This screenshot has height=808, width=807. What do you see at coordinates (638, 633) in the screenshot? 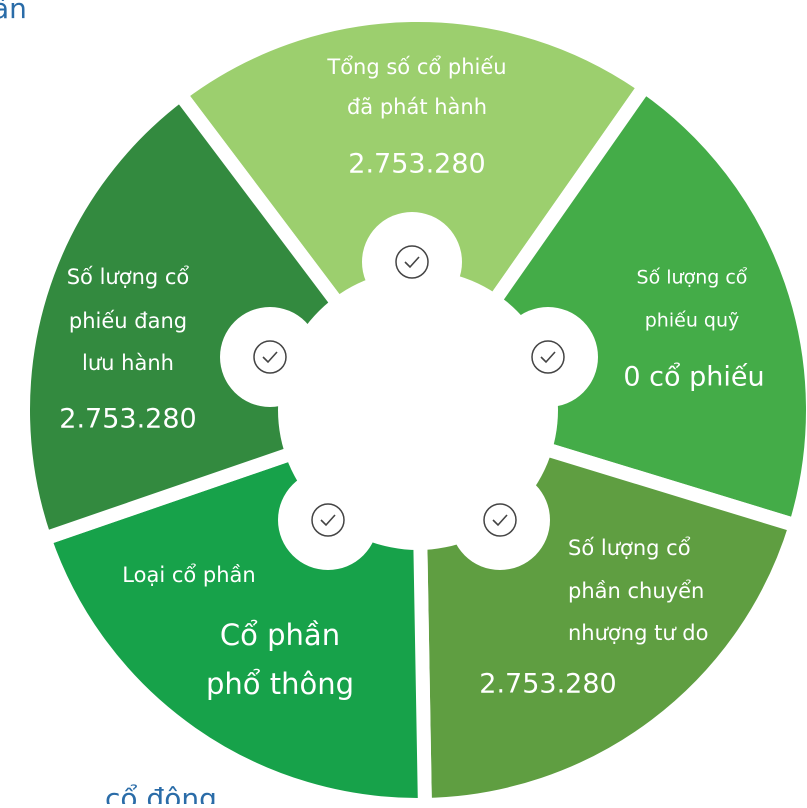
I see `label: nhượng tư do` at bounding box center [638, 633].